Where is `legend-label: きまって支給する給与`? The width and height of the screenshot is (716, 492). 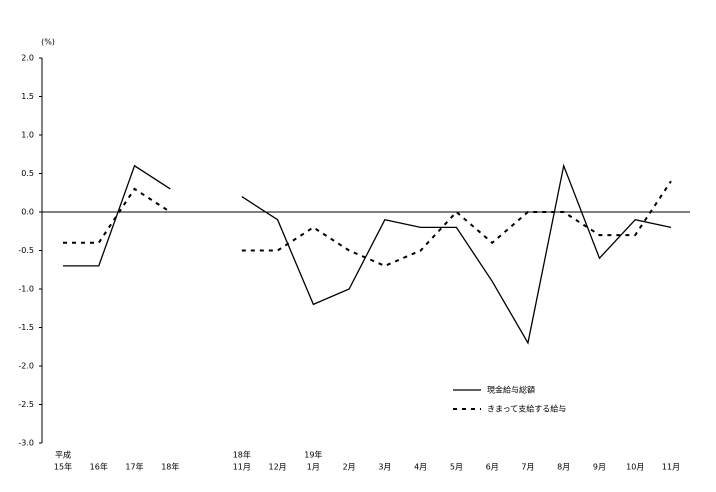 legend-label: きまって支給する給与 is located at coordinates (526, 409).